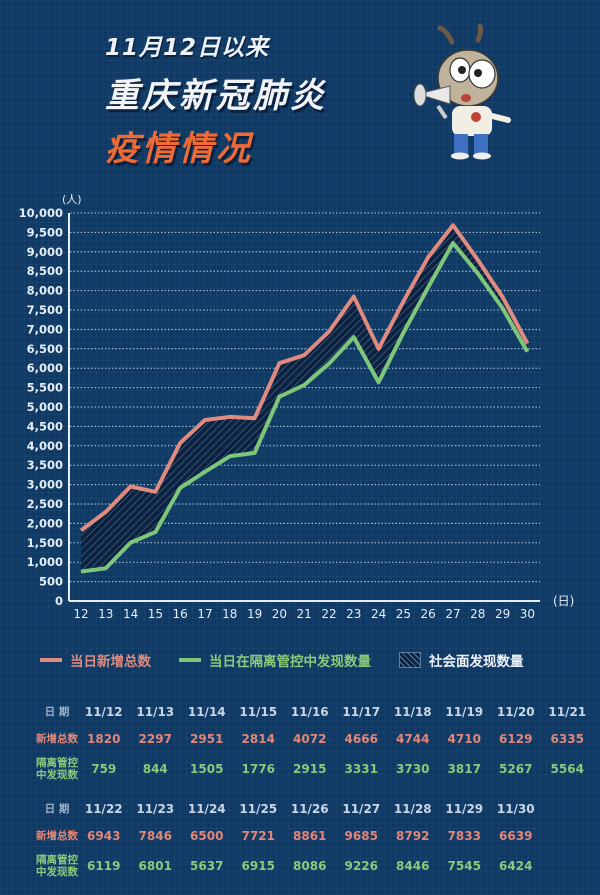 This screenshot has width=600, height=895. I want to click on svg-text: 4,000, so click(45, 446).